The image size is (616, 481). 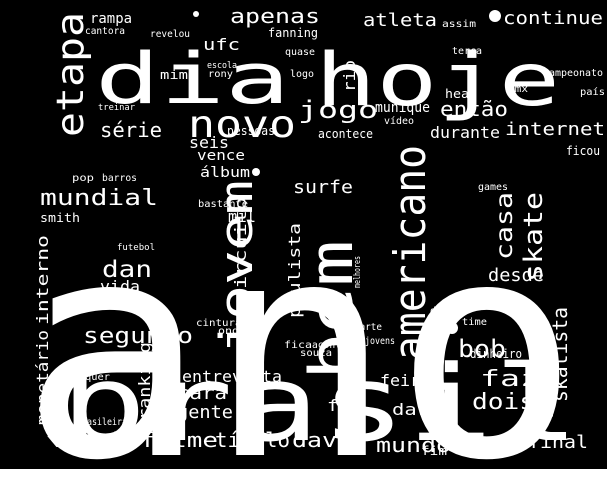 I want to click on cloud-word: parte, so click(x=368, y=327).